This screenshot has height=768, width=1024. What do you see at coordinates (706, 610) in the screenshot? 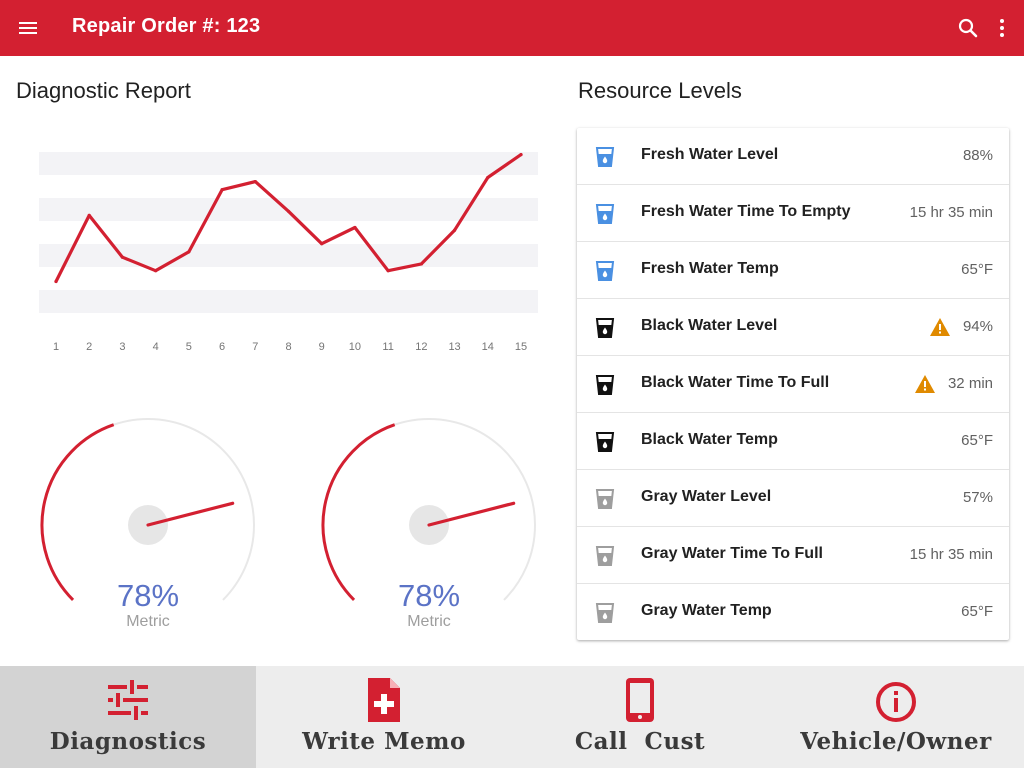
I see `resource-label: Gray Water Temp` at bounding box center [706, 610].